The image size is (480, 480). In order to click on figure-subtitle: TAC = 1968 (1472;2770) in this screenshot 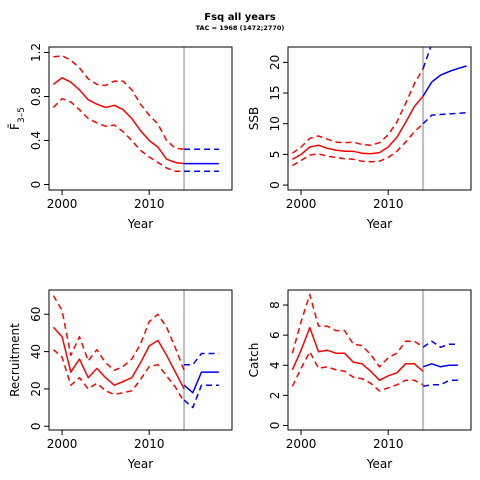, I will do `click(240, 28)`.